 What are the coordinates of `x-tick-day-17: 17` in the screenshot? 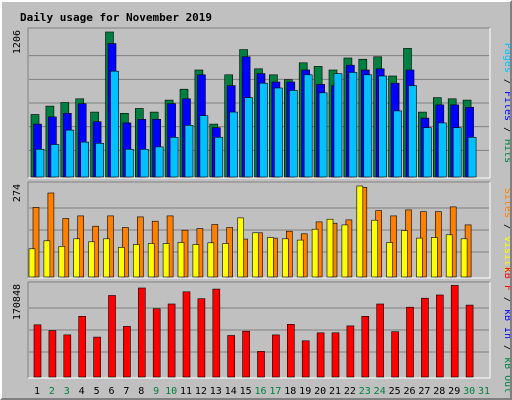 It's located at (275, 391).